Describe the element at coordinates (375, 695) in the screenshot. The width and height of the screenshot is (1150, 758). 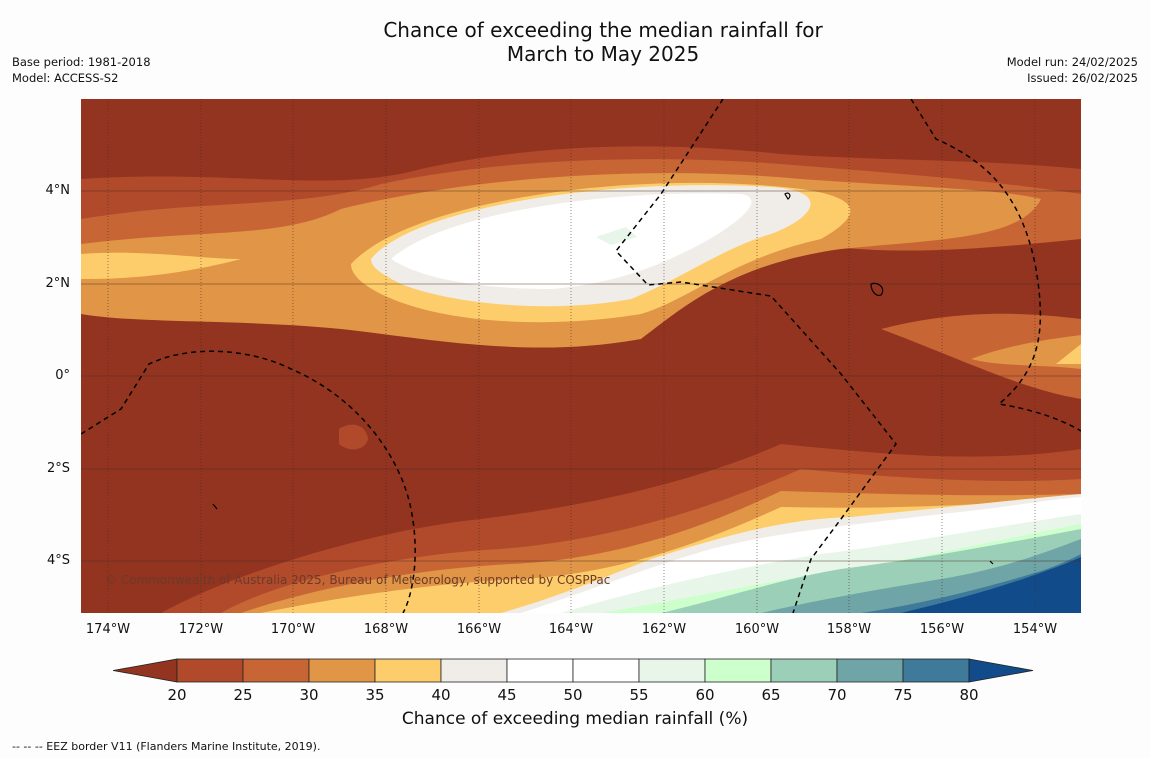
I see `colorbar-tick-label: 35` at that location.